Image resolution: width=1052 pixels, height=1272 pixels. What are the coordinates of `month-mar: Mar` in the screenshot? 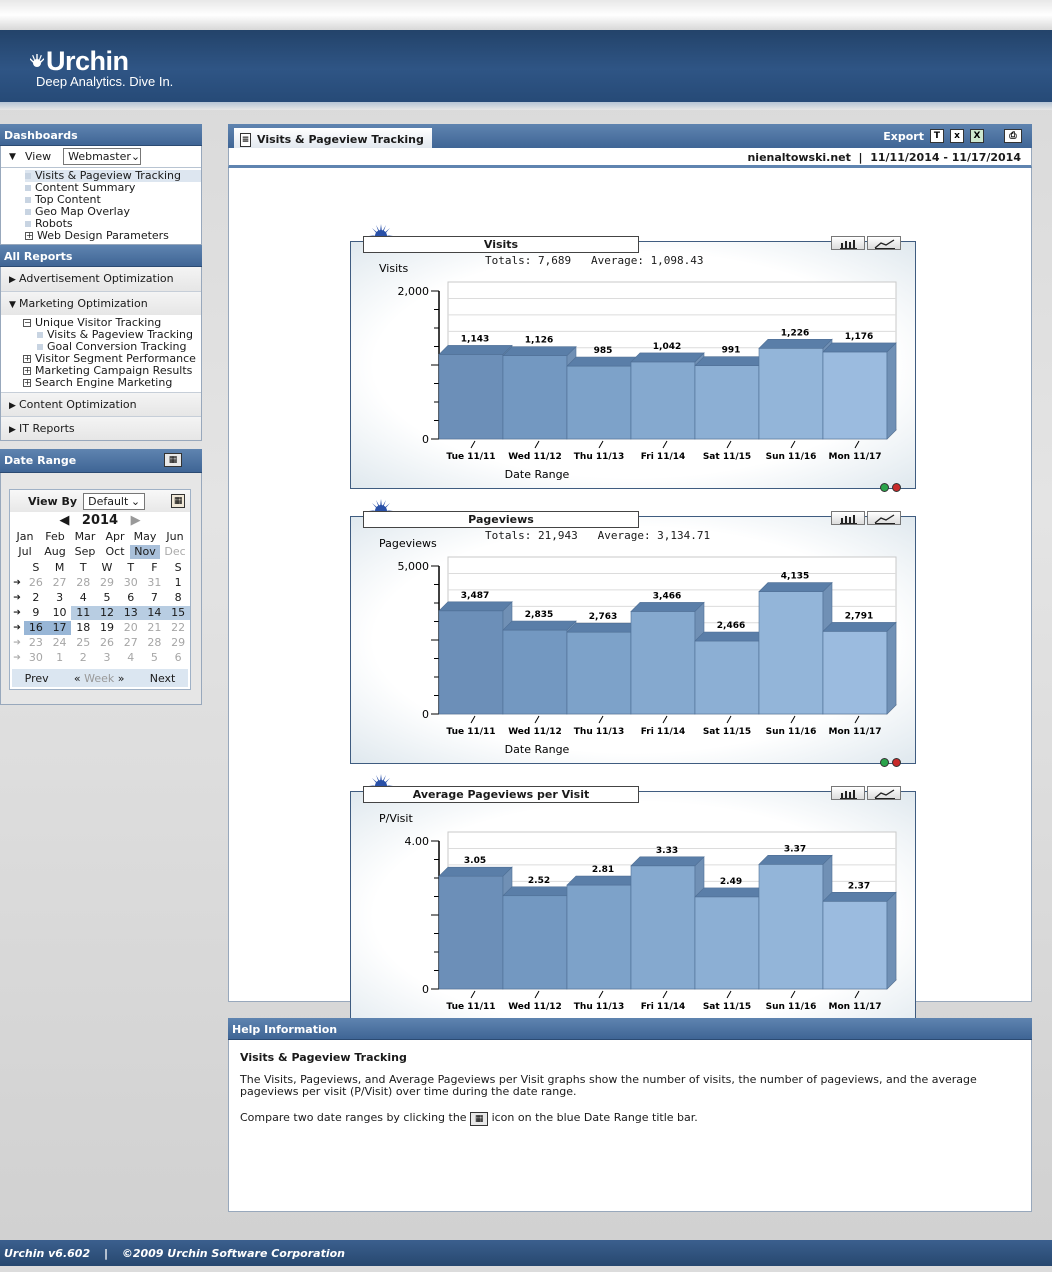 It's located at (85, 536).